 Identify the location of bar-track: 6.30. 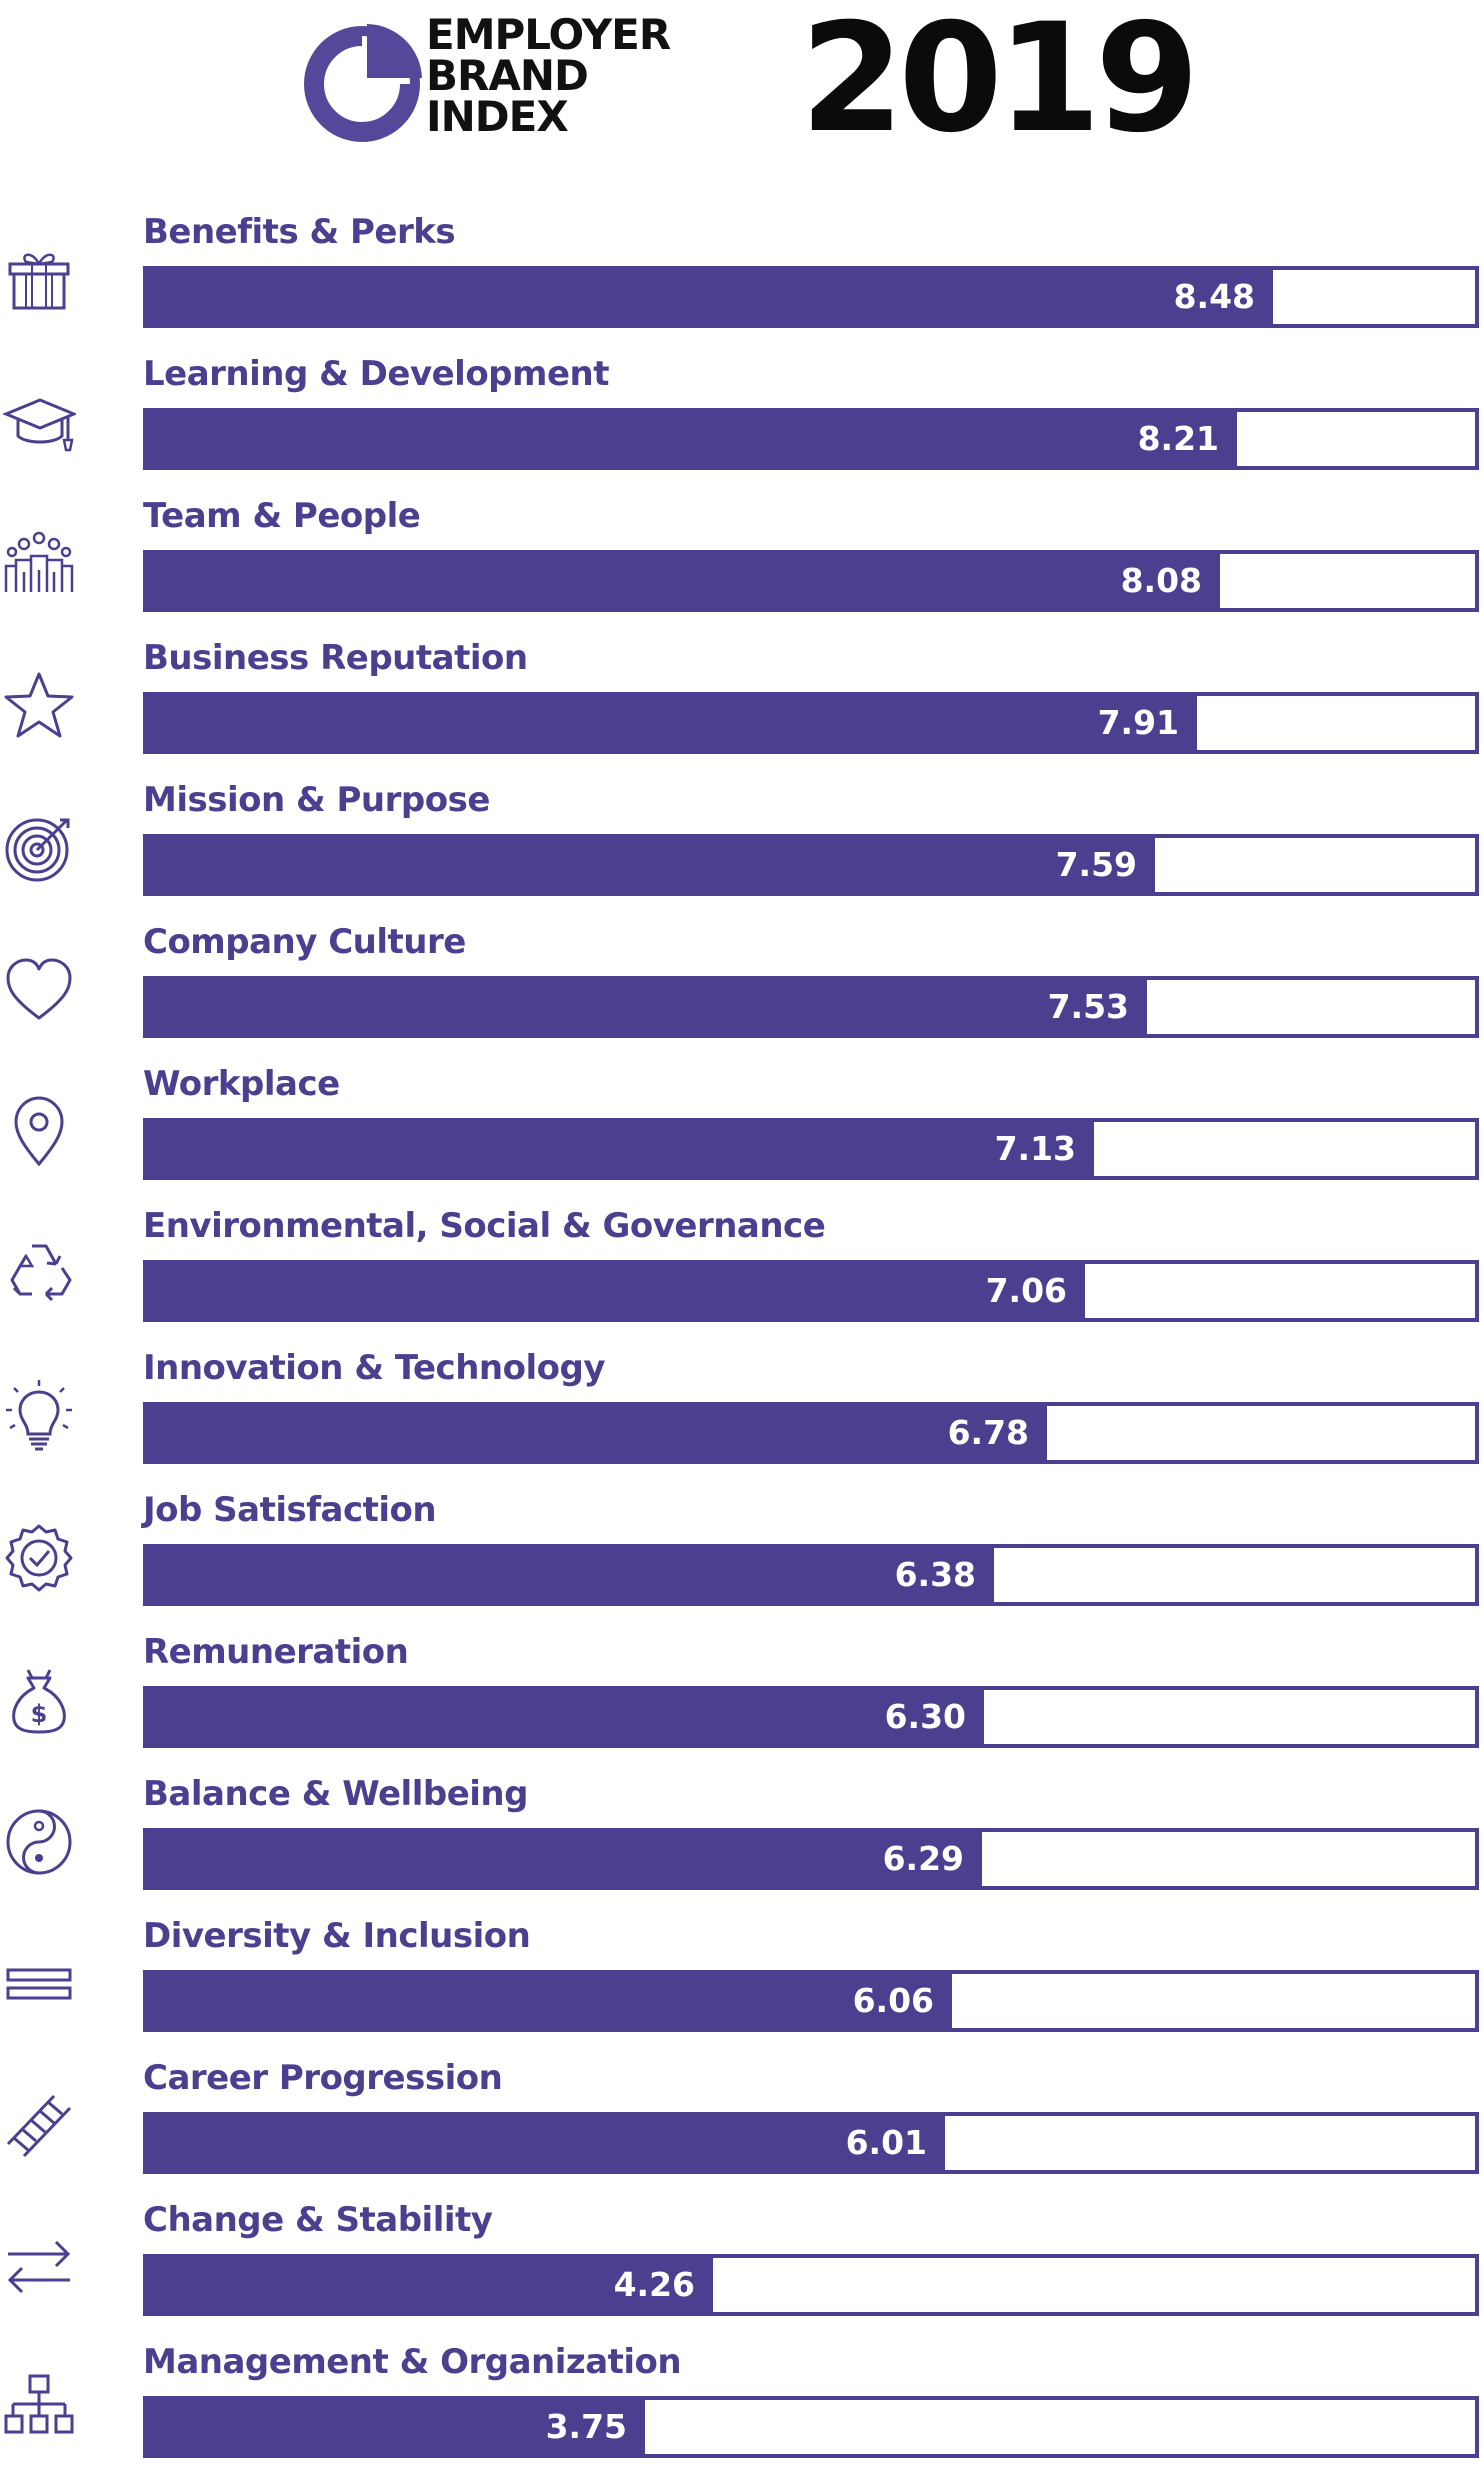
(811, 1717).